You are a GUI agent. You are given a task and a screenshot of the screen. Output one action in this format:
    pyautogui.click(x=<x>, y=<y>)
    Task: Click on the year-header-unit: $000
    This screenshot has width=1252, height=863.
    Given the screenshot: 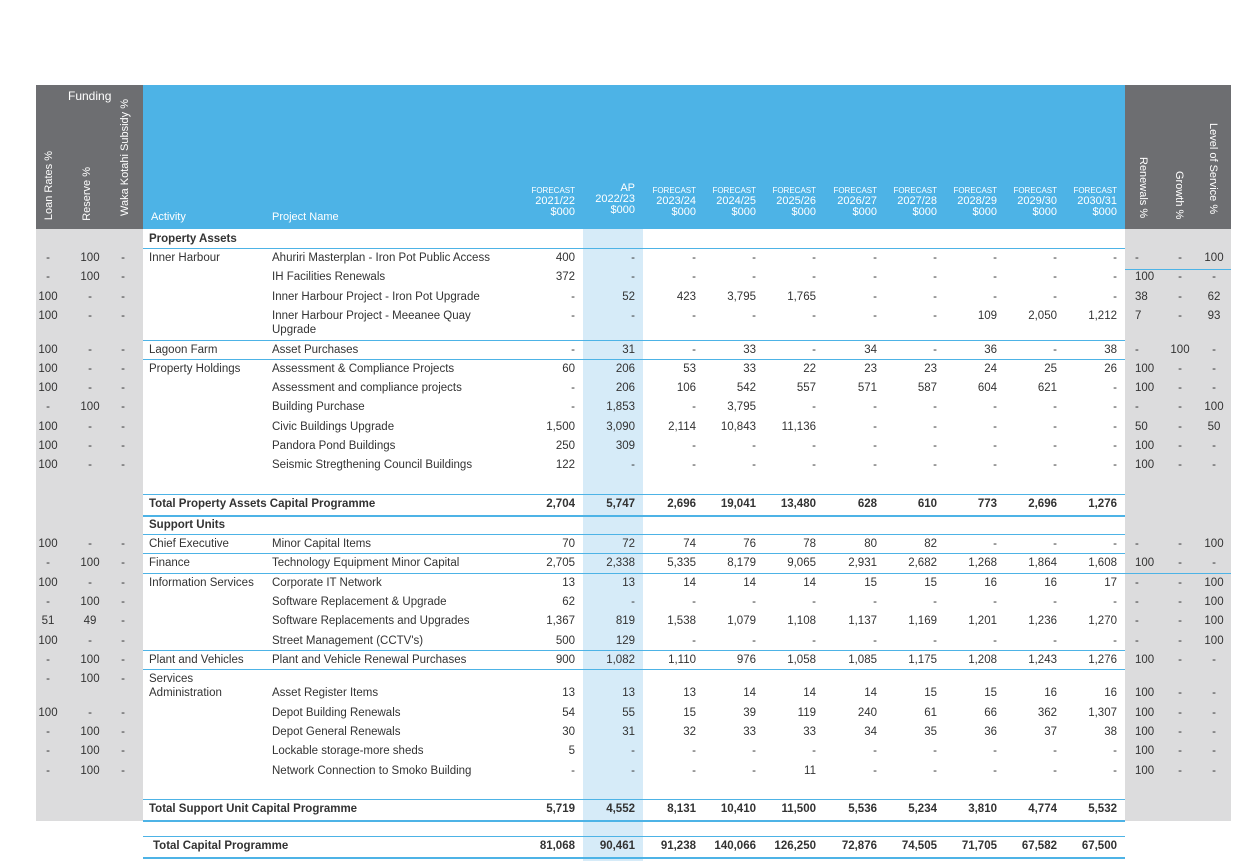 What is the action you would take?
    pyautogui.click(x=803, y=212)
    